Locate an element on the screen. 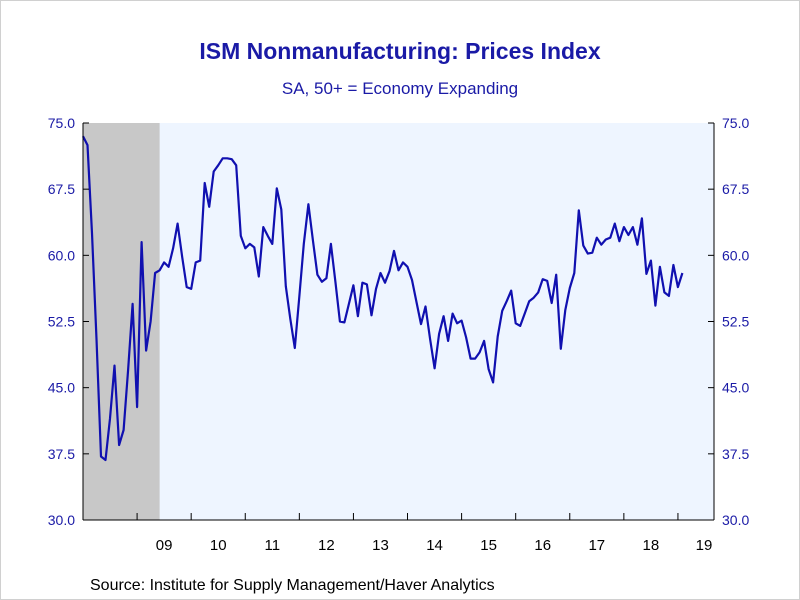 This screenshot has height=600, width=800. chart-title: ISM Nonmanufacturing: Prices Index is located at coordinates (400, 51).